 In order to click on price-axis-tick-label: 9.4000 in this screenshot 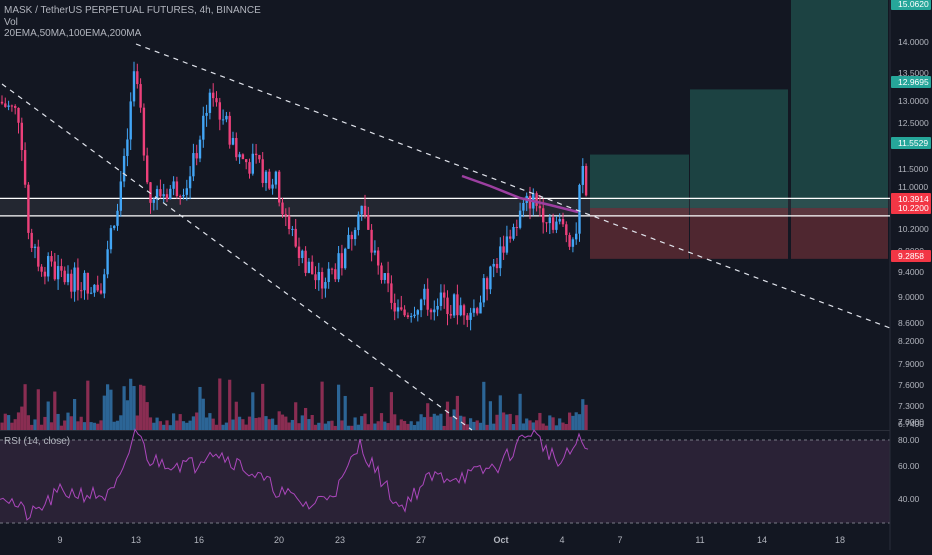, I will do `click(911, 272)`.